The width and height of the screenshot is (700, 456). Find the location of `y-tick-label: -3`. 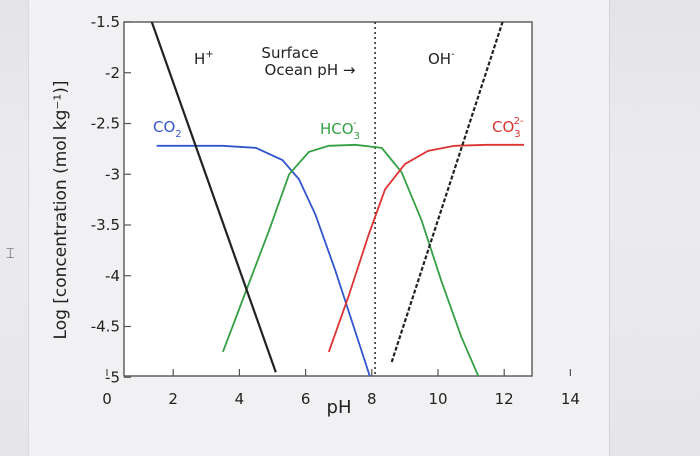

y-tick-label: -3 is located at coordinates (112, 174).